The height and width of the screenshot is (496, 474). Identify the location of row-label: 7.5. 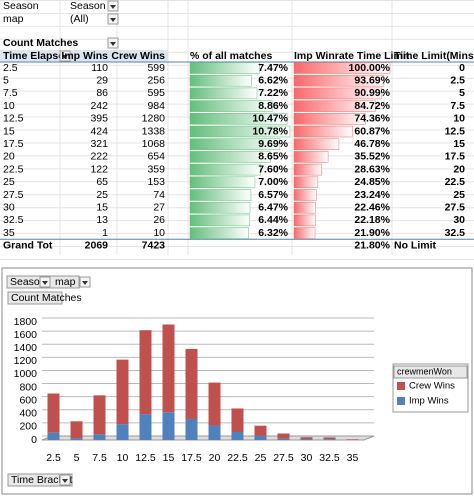
(10, 93).